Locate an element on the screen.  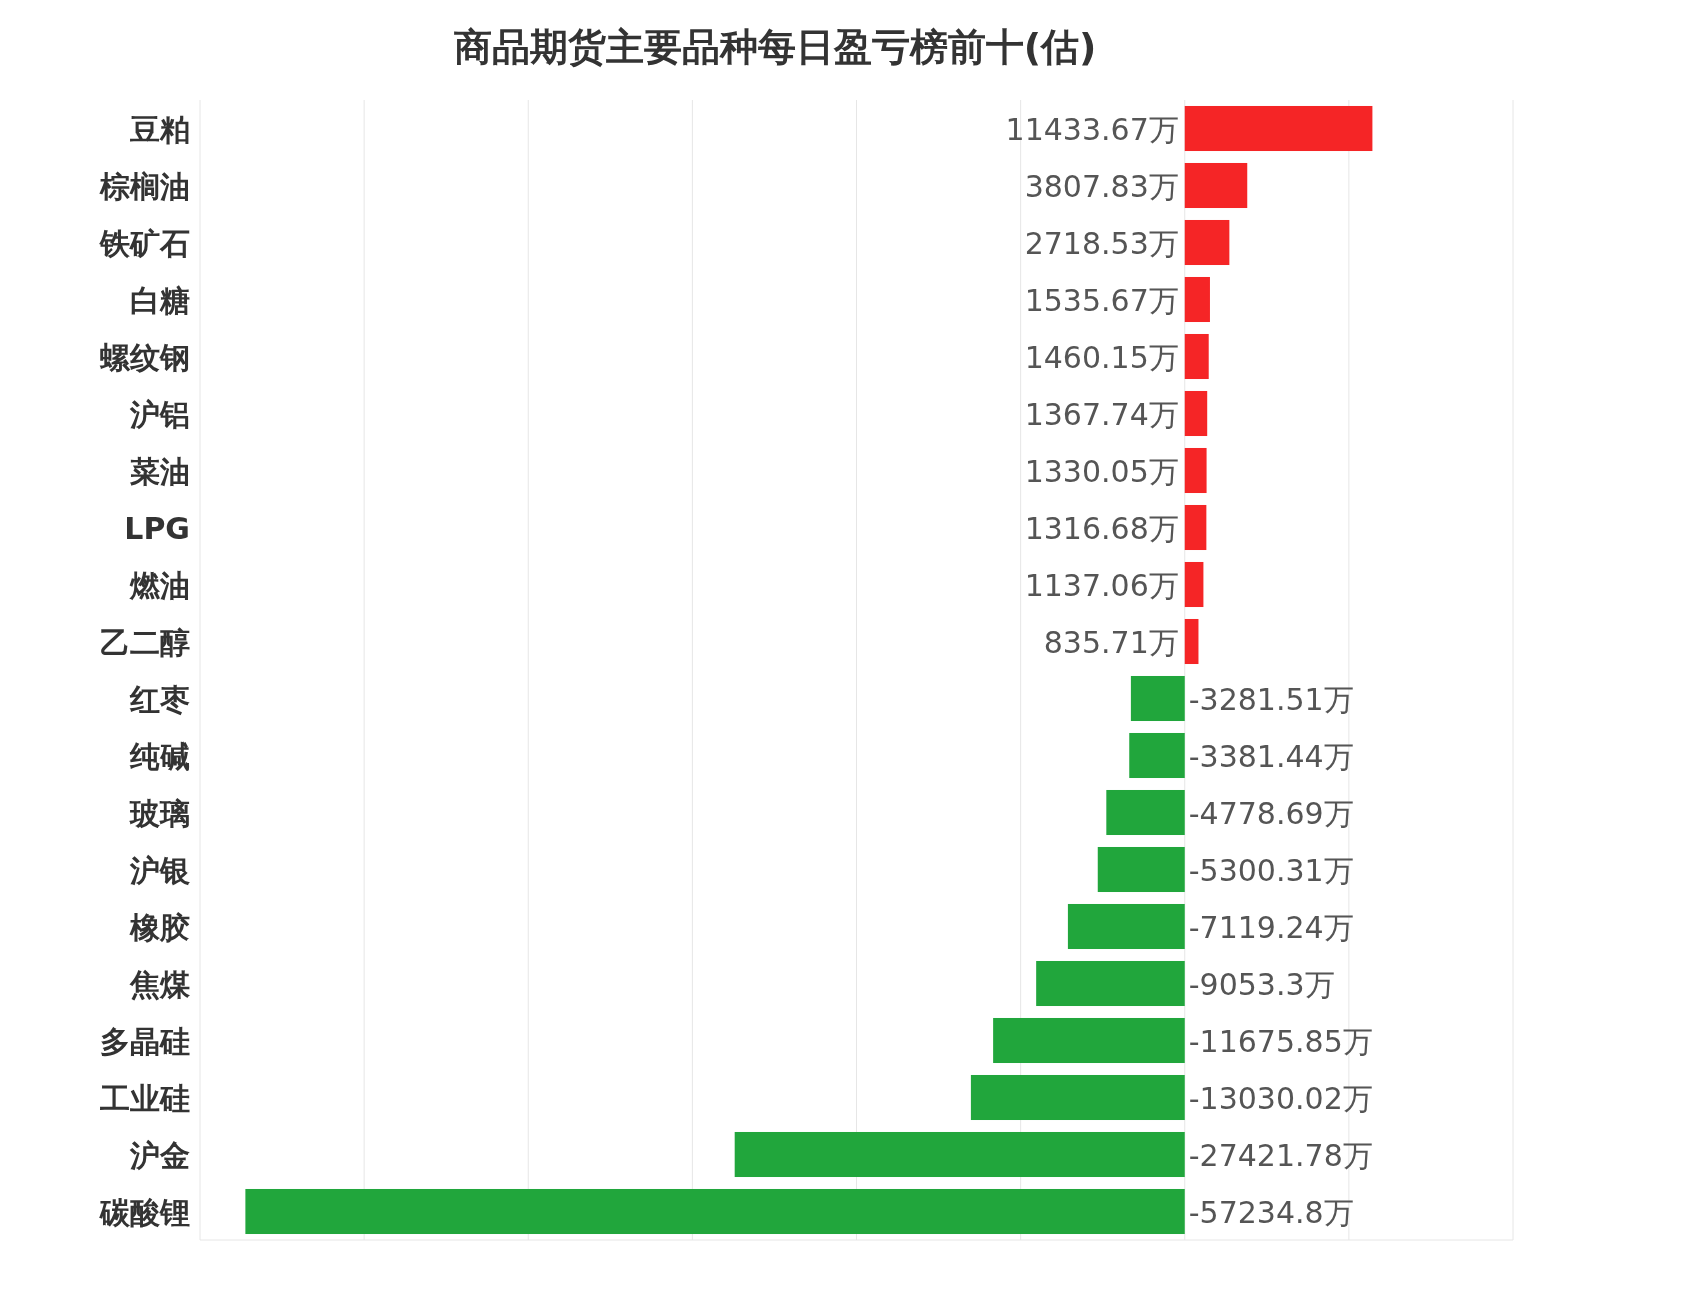
chart-title: 商品期货主要品种每日盈亏榜前十(估) is located at coordinates (775, 47).